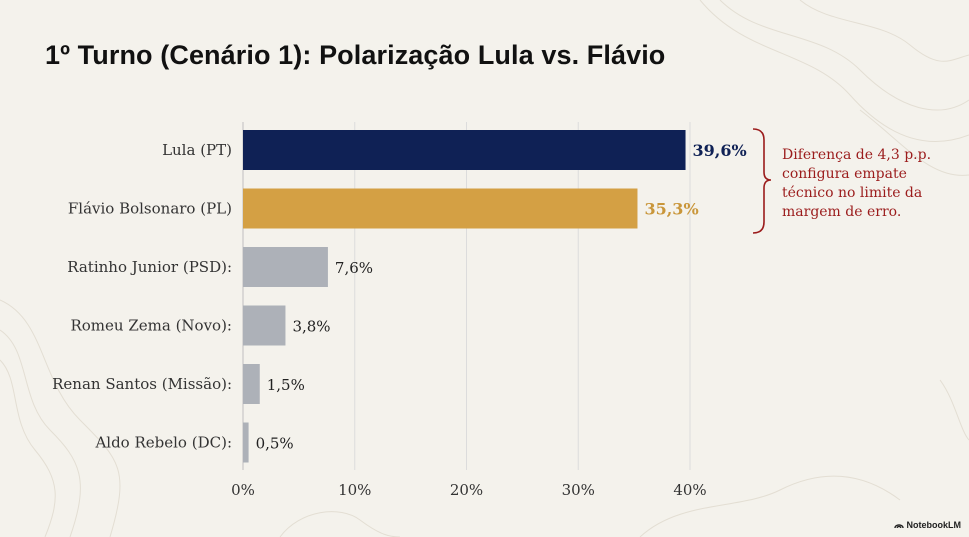 The width and height of the screenshot is (969, 537). Describe the element at coordinates (720, 150) in the screenshot. I see `value-label: 39,6%` at that location.